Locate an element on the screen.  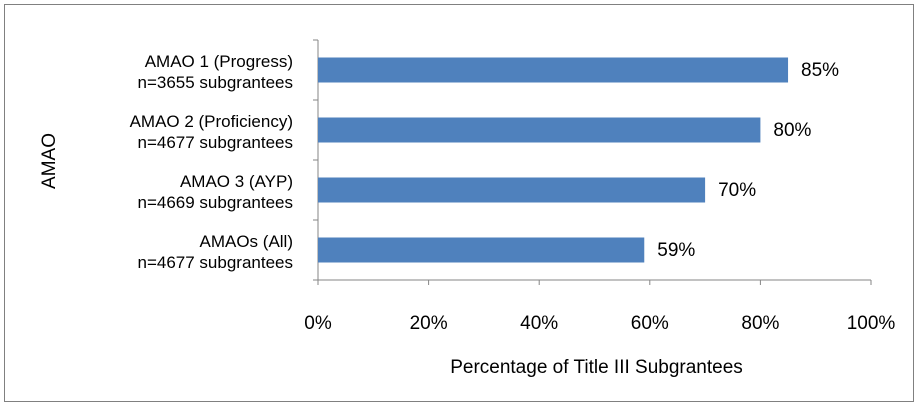
category-label: AMAO 2 (Proficiency) n=4677 subgrantees is located at coordinates (211, 132).